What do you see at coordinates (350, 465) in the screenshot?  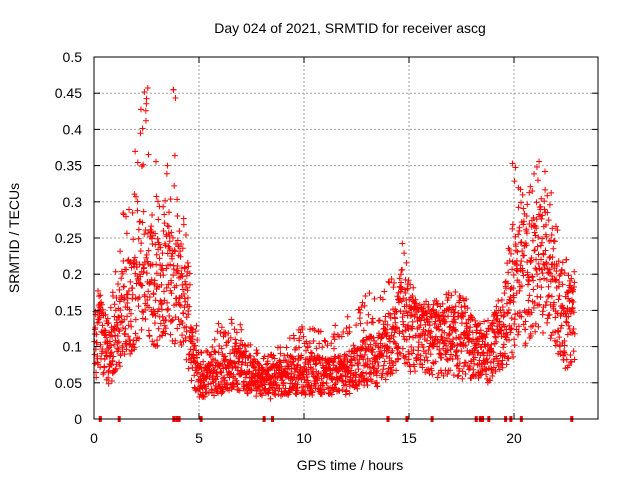 I see `x-axis-label: GPS time / hours` at bounding box center [350, 465].